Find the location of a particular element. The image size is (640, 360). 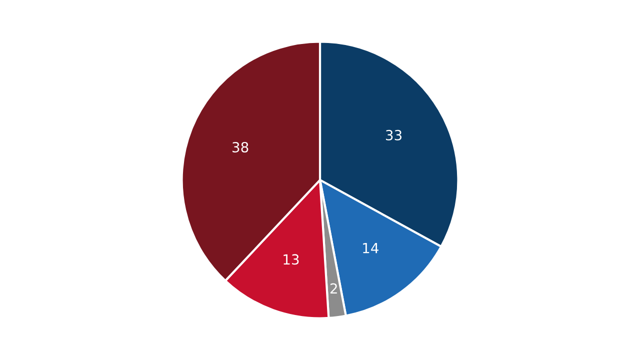

data-label: 33 is located at coordinates (394, 135).